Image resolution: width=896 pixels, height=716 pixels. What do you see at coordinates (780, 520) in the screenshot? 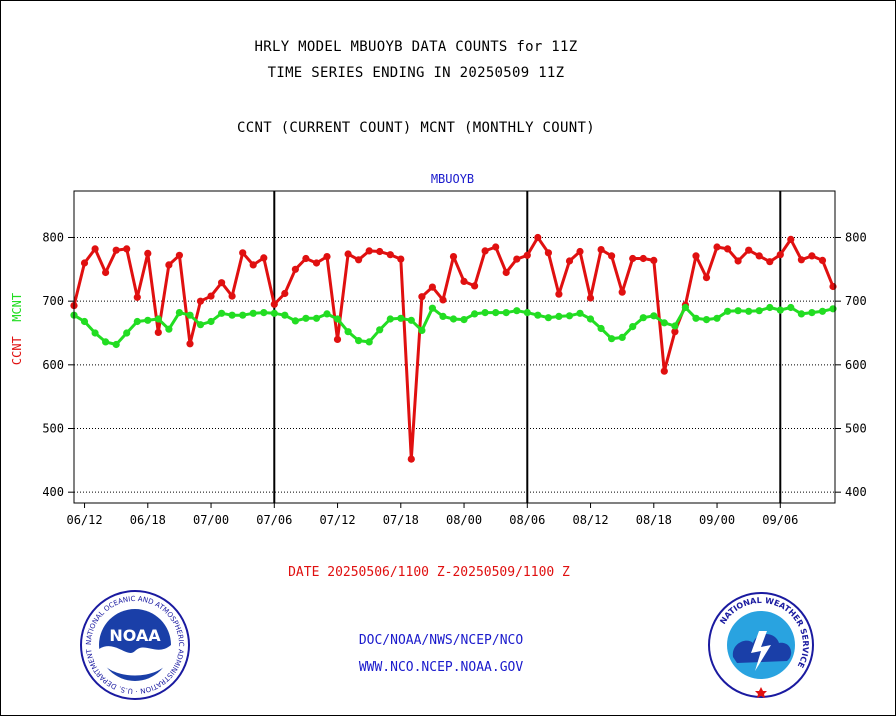
I see `x-tick-label: 09/06` at bounding box center [780, 520].